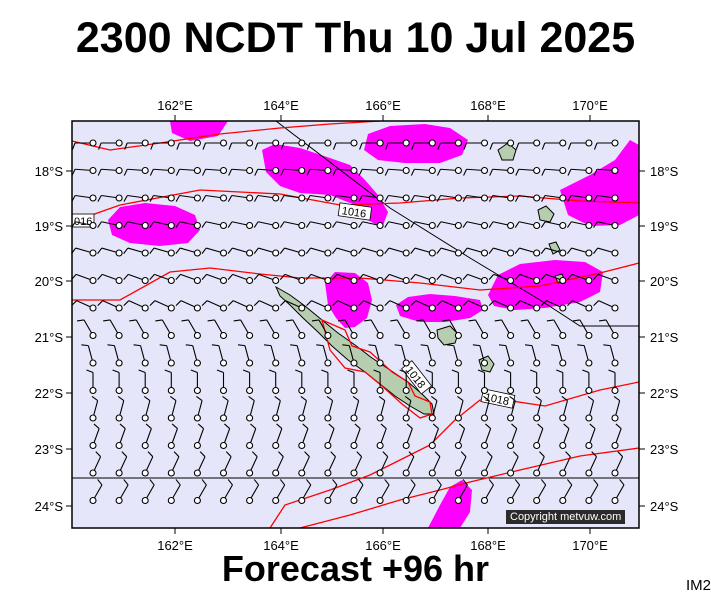 The image size is (711, 600). What do you see at coordinates (497, 399) in the screenshot?
I see `isobar-label: 1018` at bounding box center [497, 399].